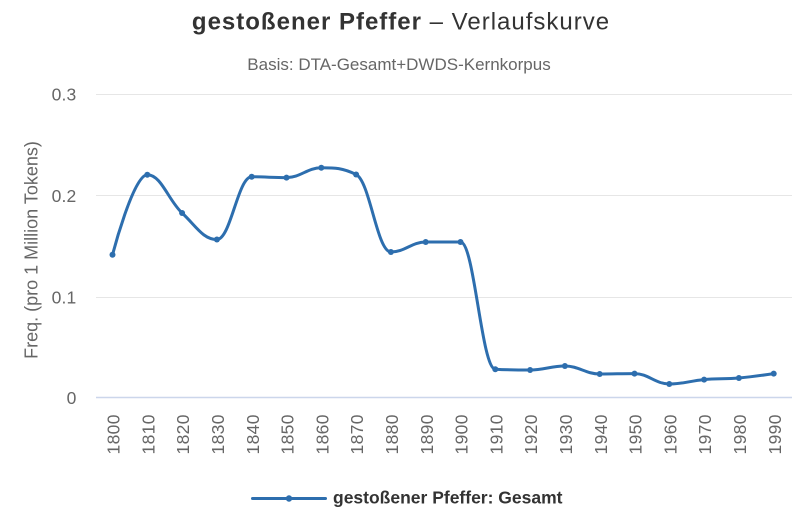  Describe the element at coordinates (740, 434) in the screenshot. I see `svg-text: 1980` at that location.